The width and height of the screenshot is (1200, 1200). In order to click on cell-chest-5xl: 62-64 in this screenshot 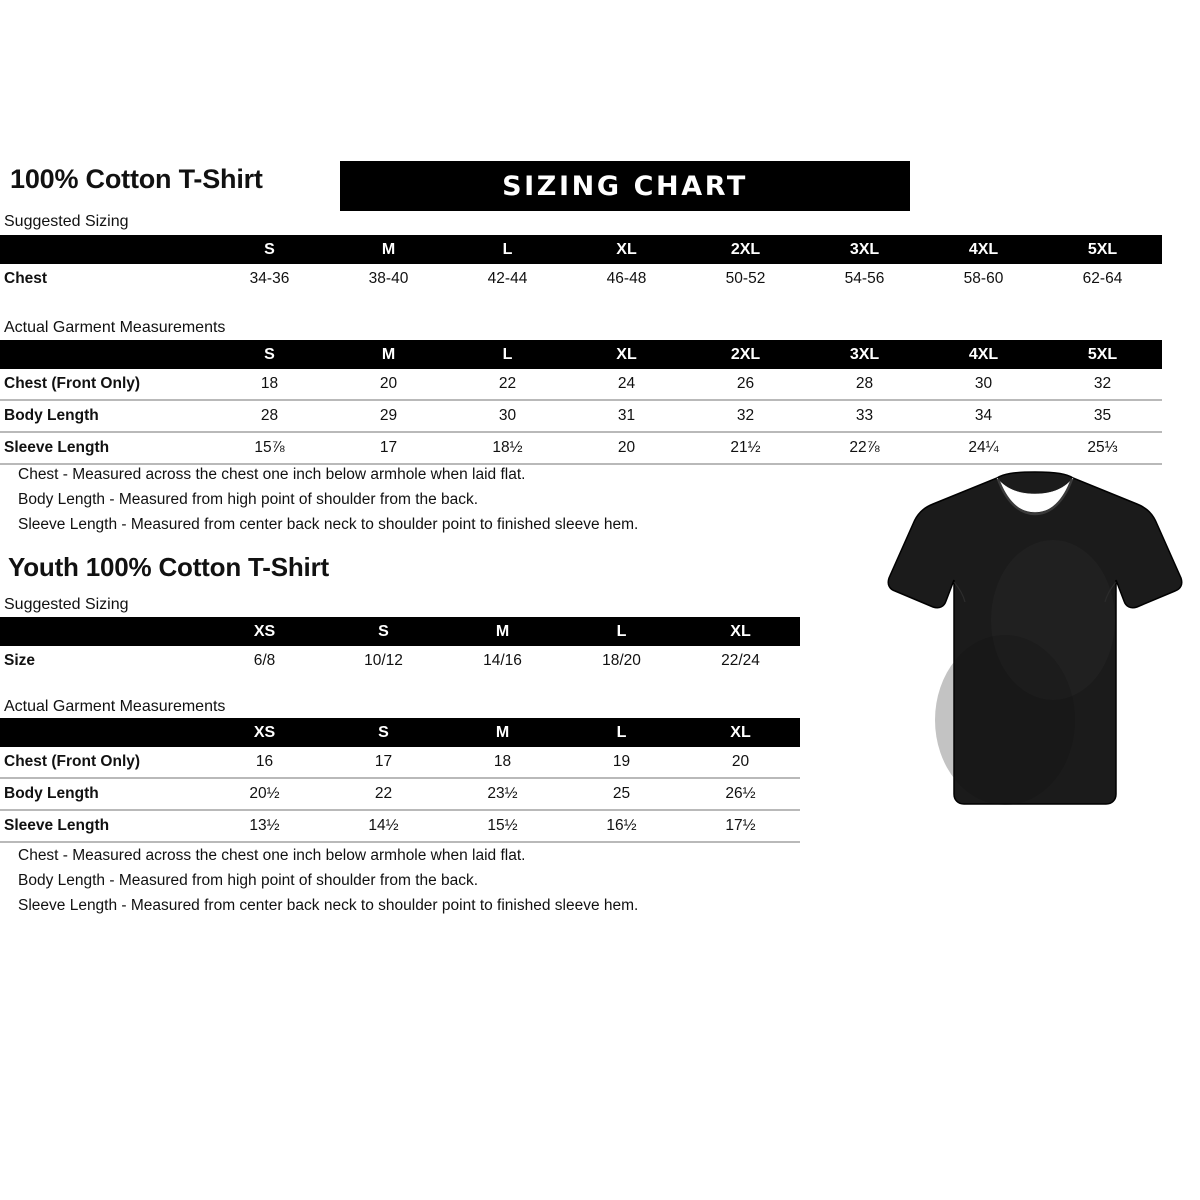, I will do `click(1102, 279)`.